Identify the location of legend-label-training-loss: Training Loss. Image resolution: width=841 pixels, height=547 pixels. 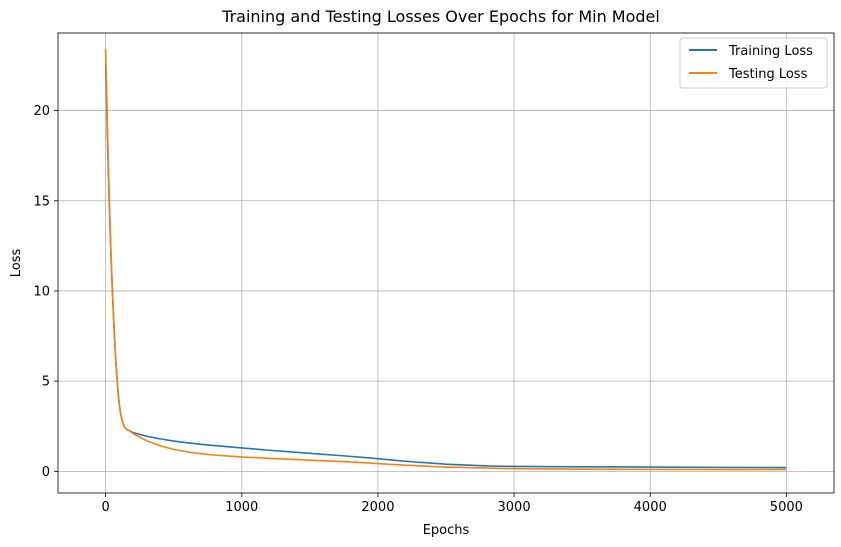
(770, 51).